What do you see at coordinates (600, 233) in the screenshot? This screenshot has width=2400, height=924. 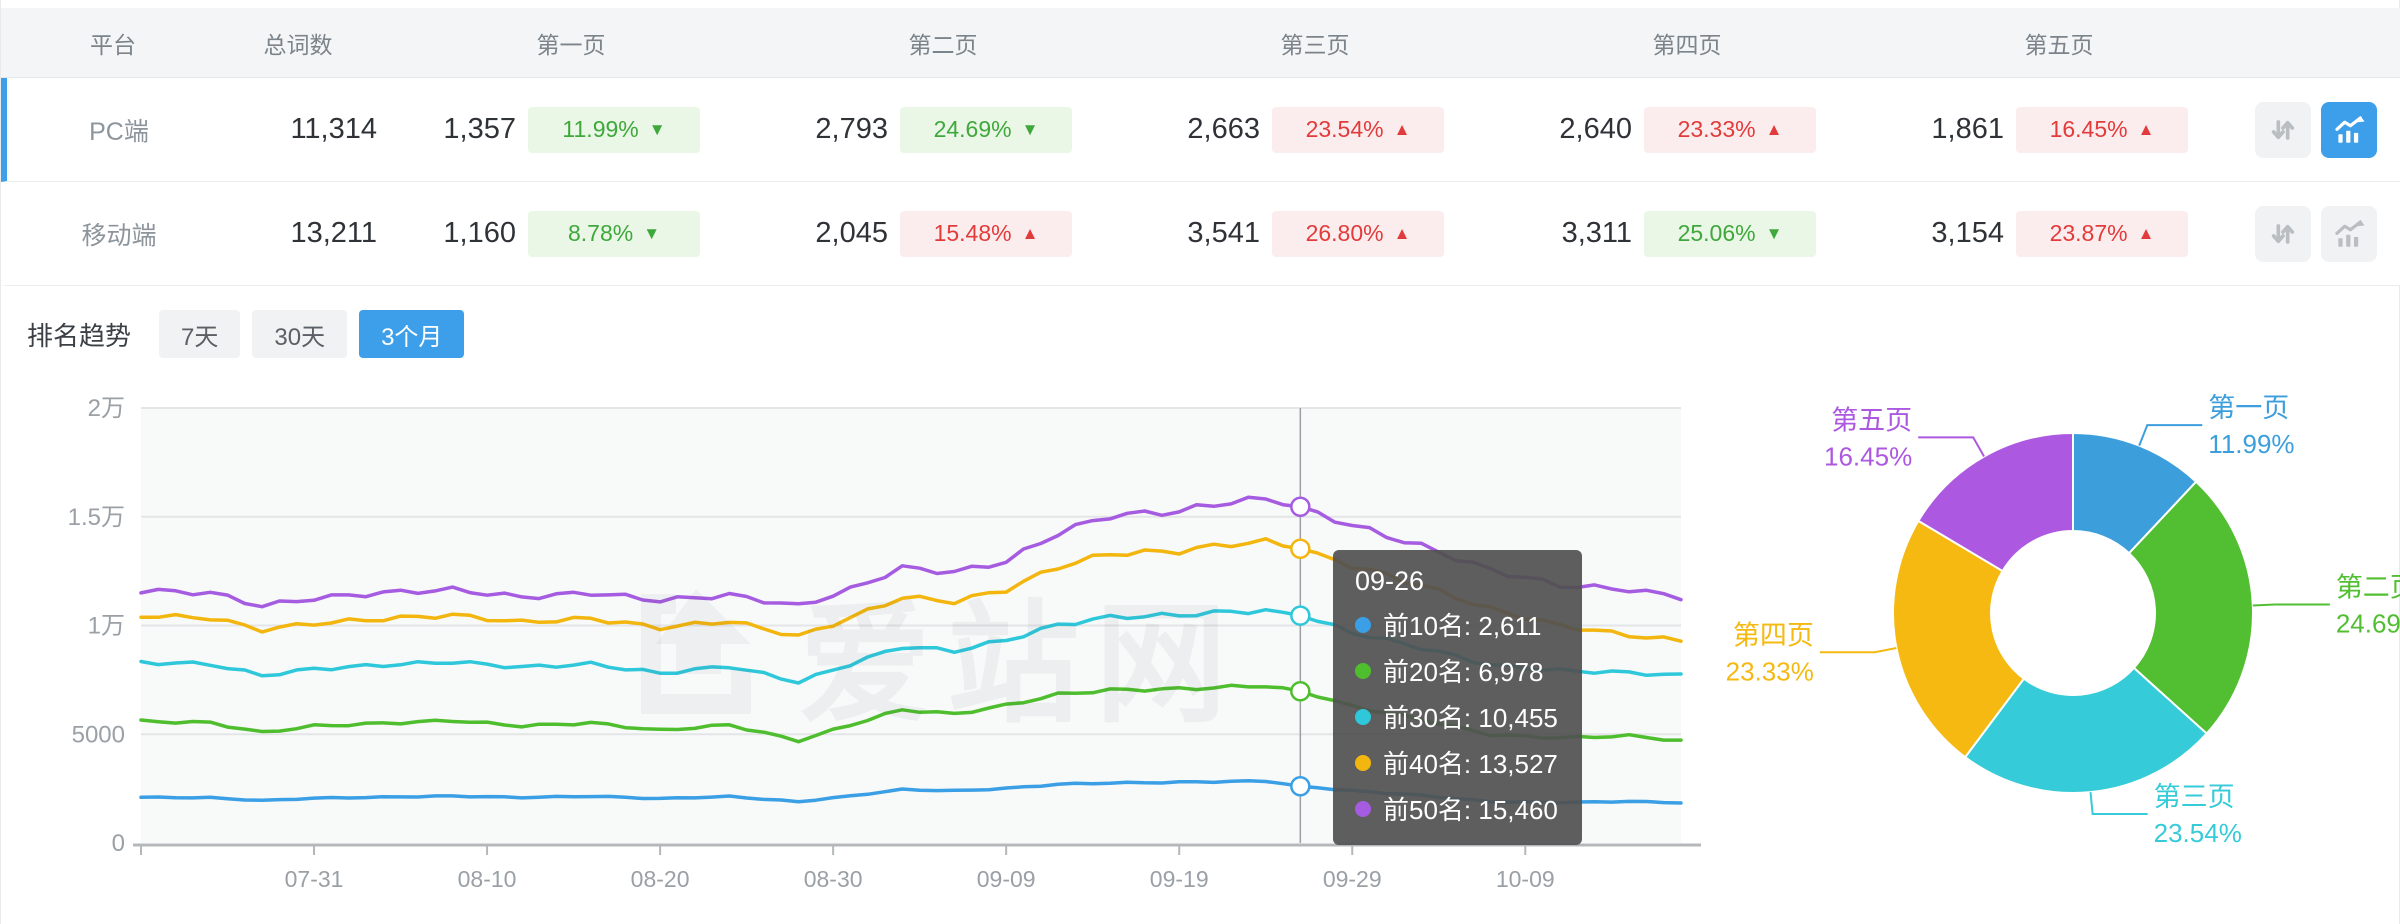 I see `page-change-percent: 8.78%` at bounding box center [600, 233].